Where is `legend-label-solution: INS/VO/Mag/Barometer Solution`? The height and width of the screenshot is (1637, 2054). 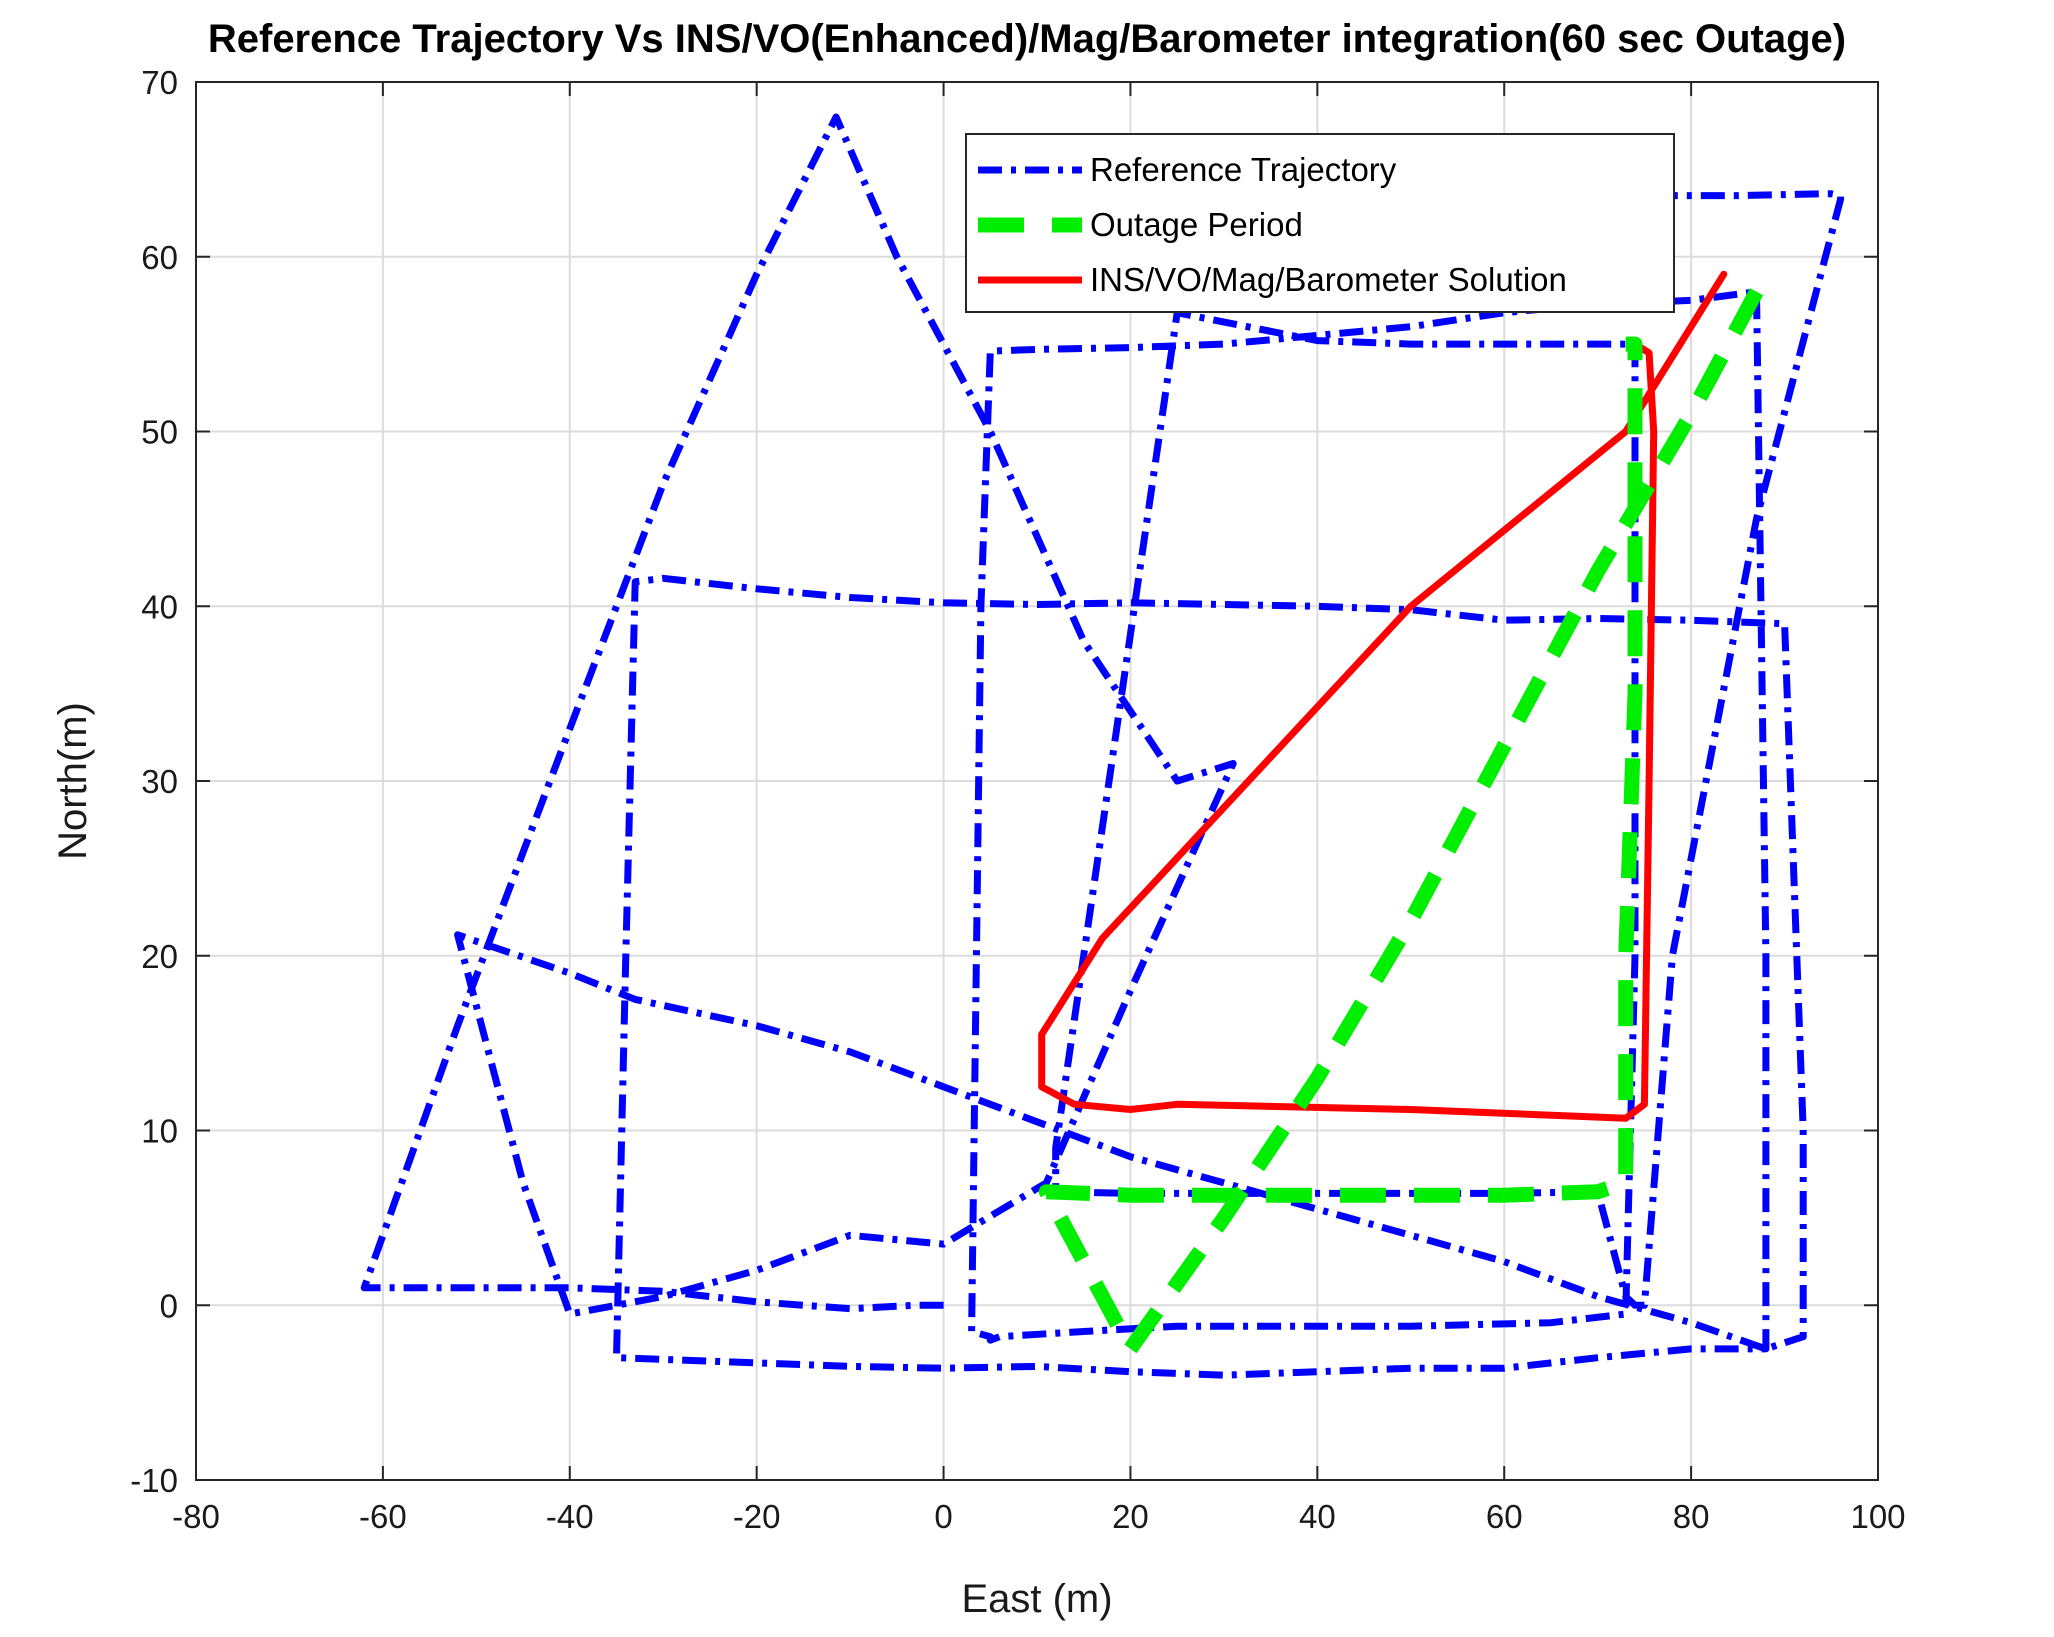 legend-label-solution: INS/VO/Mag/Barometer Solution is located at coordinates (1328, 279).